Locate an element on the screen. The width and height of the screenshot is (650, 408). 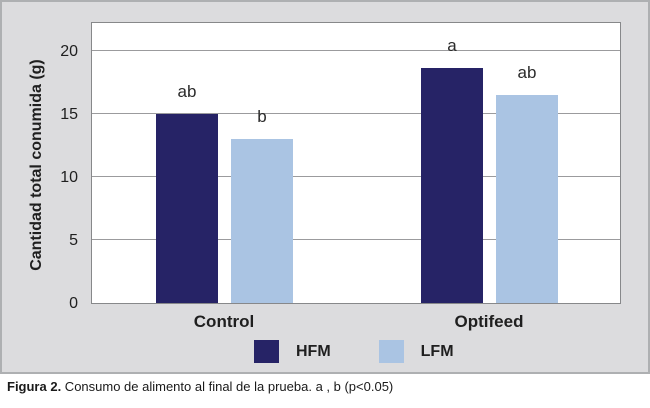
y-tick-label-10: 10 is located at coordinates (69, 177).